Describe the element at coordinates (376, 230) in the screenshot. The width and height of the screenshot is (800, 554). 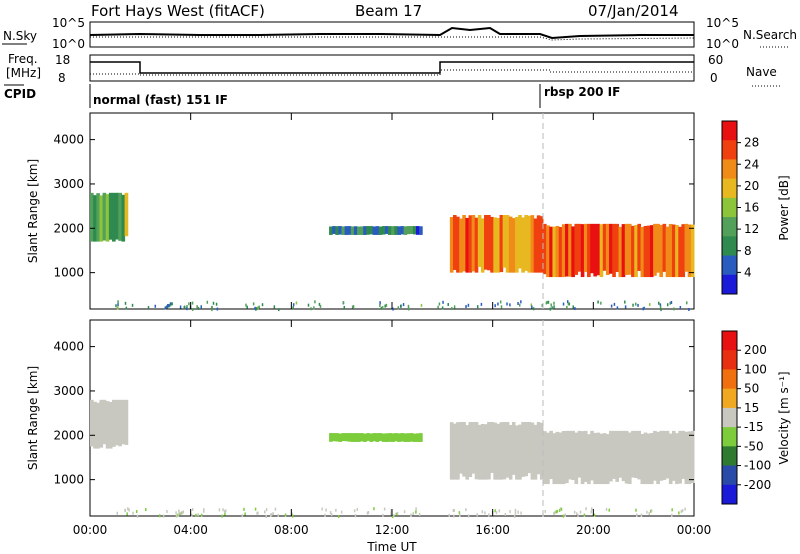
I see `echo-region` at that location.